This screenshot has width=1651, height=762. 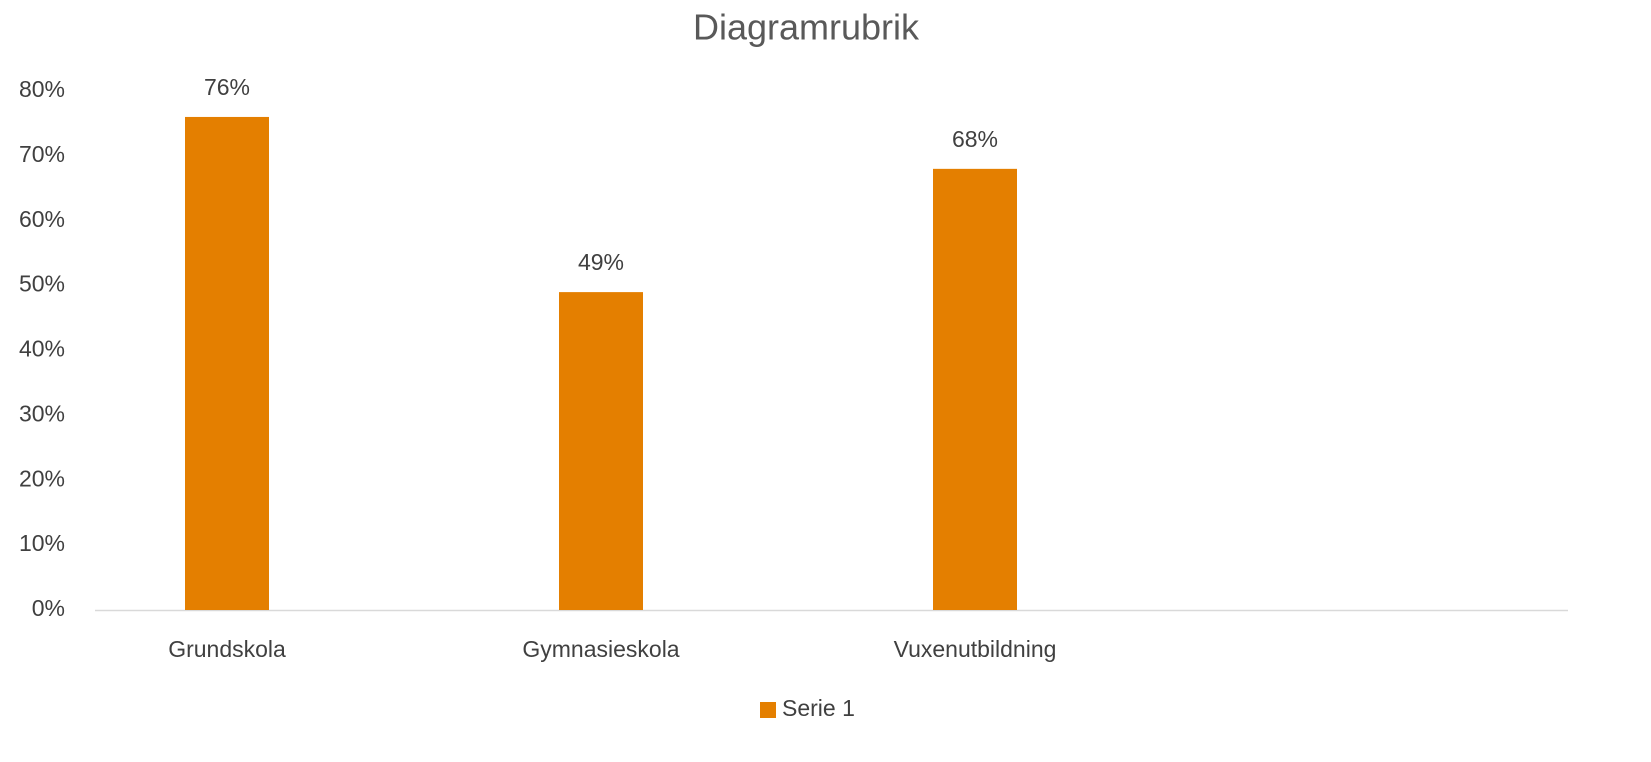 I want to click on legend-swatch, so click(x=768, y=710).